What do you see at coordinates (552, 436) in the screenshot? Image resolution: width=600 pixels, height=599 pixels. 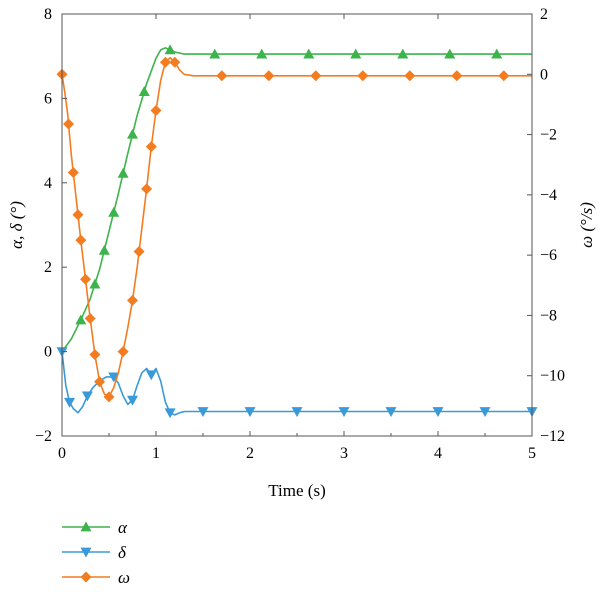 I see `y-right-tick-label: −12` at bounding box center [552, 436].